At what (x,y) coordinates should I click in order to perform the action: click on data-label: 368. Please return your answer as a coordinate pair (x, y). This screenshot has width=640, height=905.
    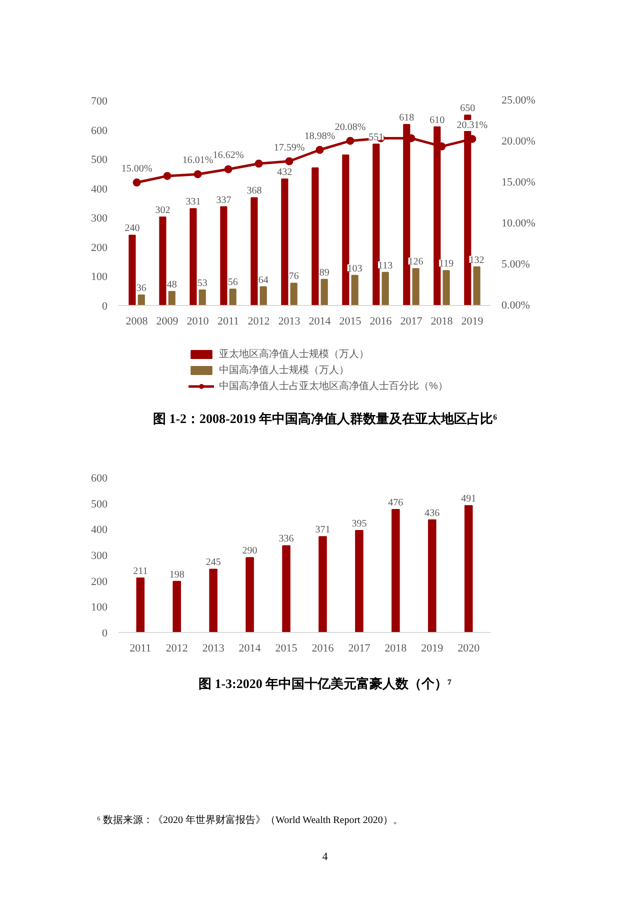
    Looking at the image, I should click on (254, 191).